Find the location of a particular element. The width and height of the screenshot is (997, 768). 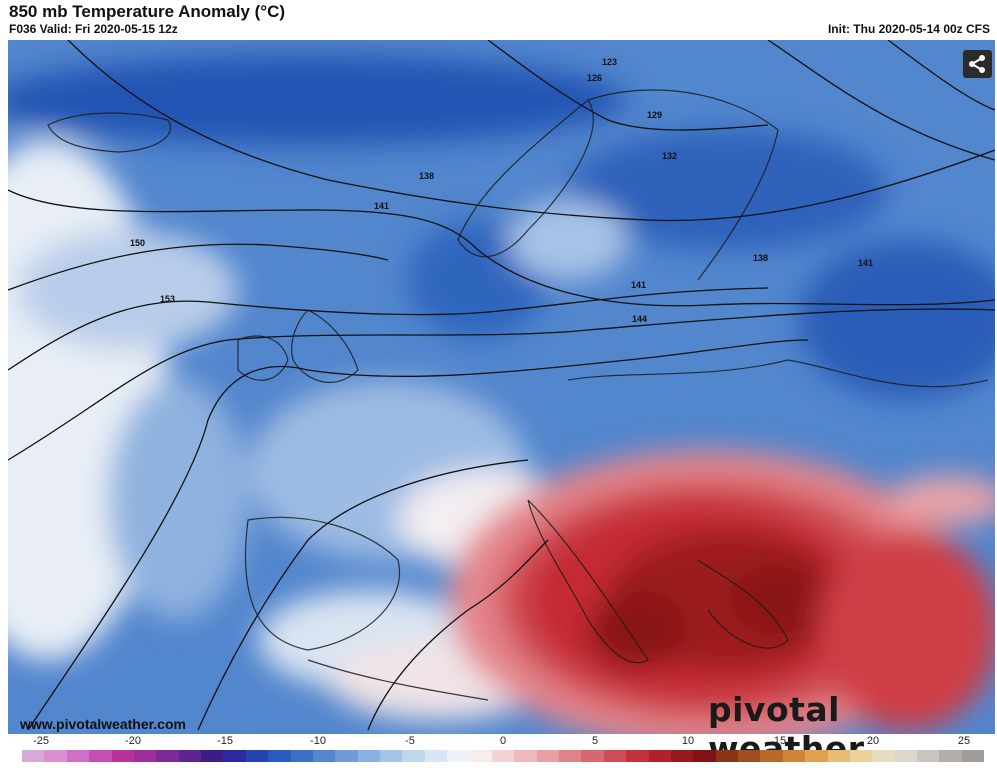

contour-label: 132 is located at coordinates (669, 156).